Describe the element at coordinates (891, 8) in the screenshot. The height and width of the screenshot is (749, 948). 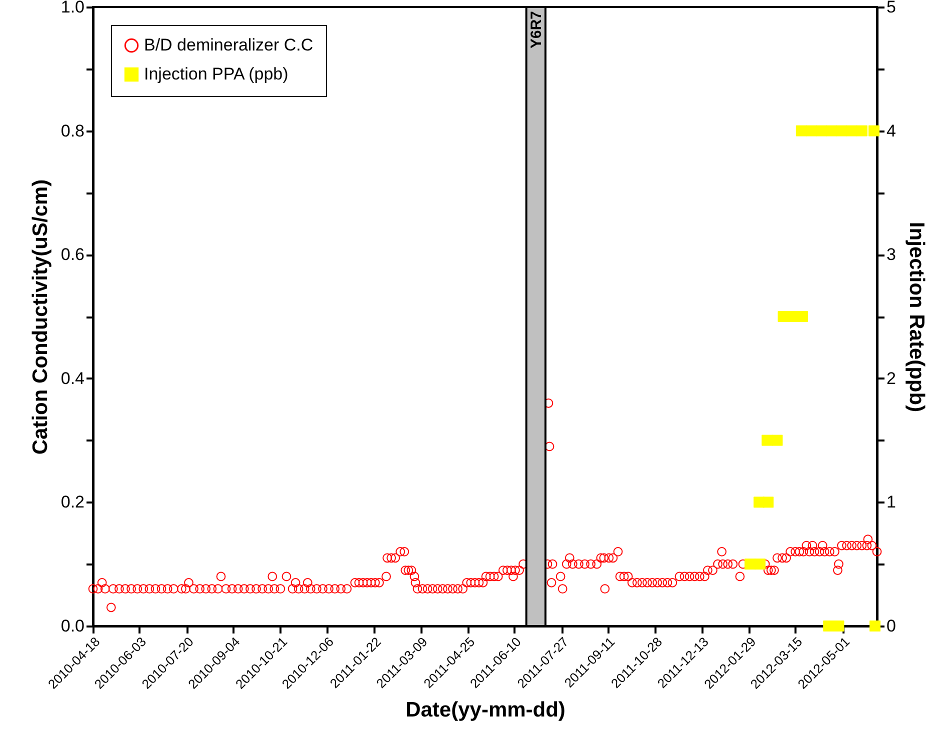
I see `y2-tick-label: 5` at that location.